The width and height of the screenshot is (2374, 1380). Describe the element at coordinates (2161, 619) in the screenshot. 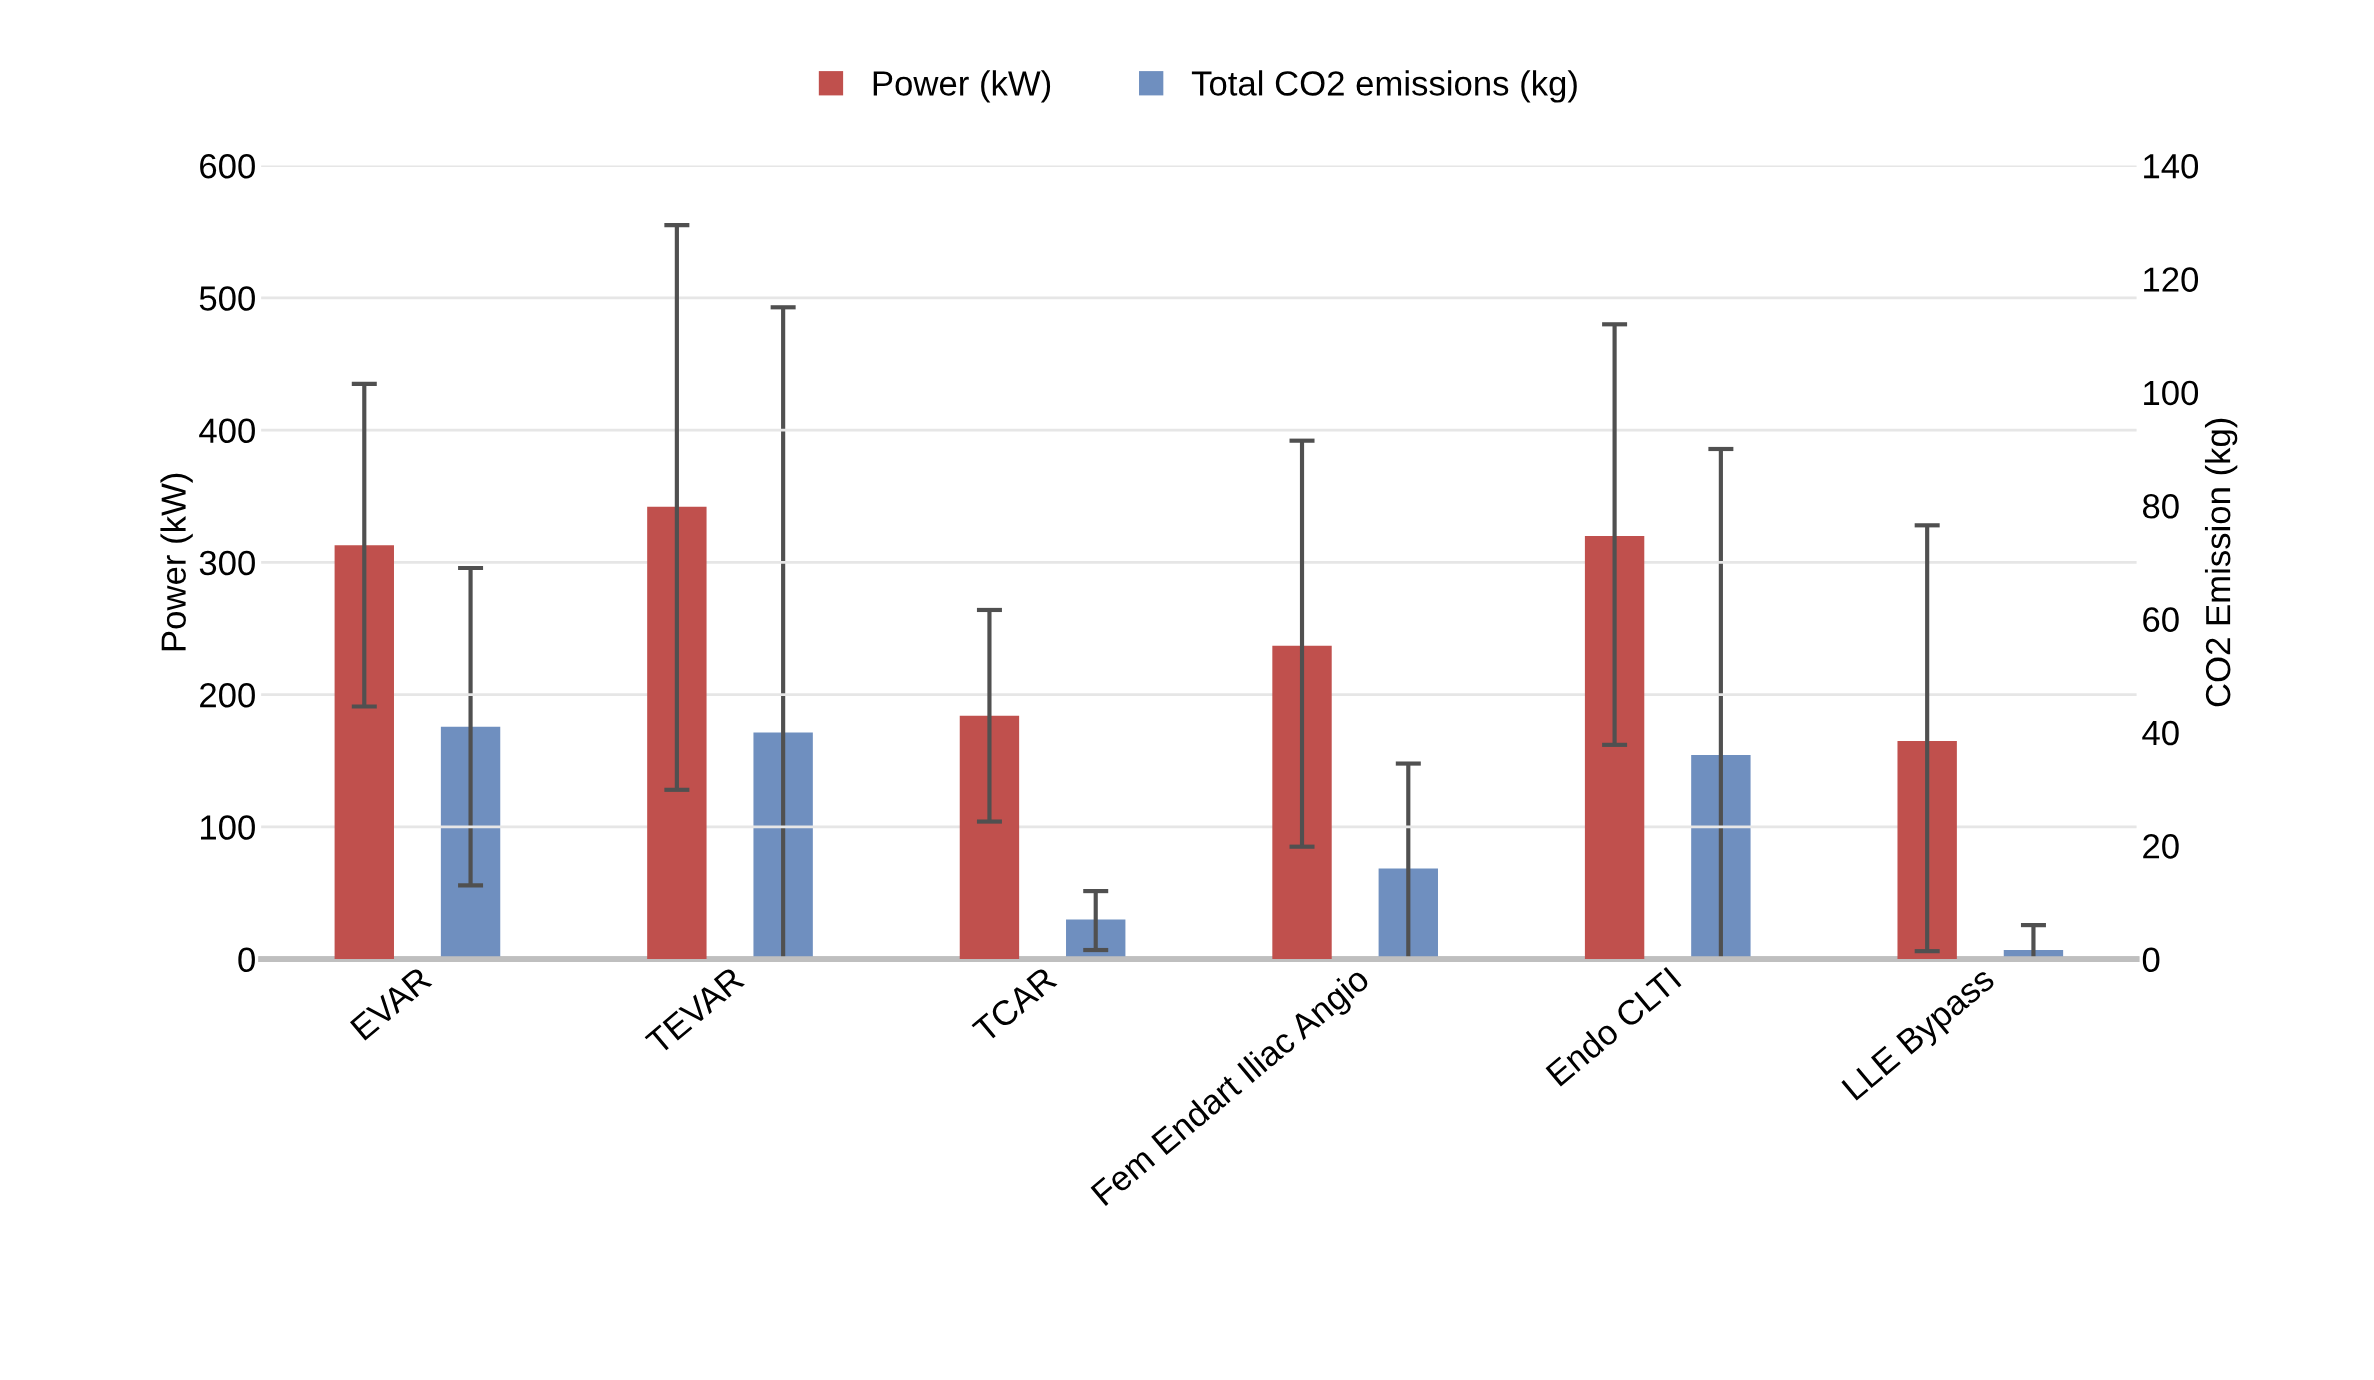

I see `y2-tick-label: 60` at that location.